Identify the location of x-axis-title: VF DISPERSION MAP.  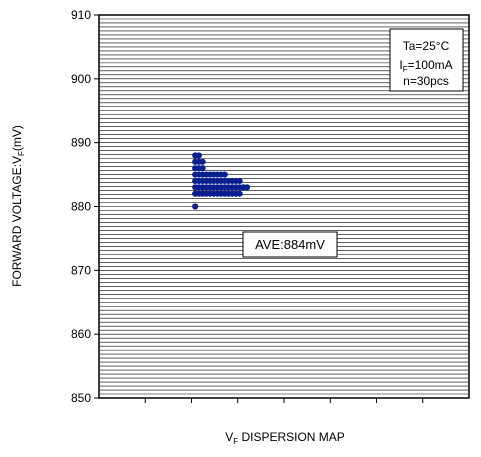
(285, 438).